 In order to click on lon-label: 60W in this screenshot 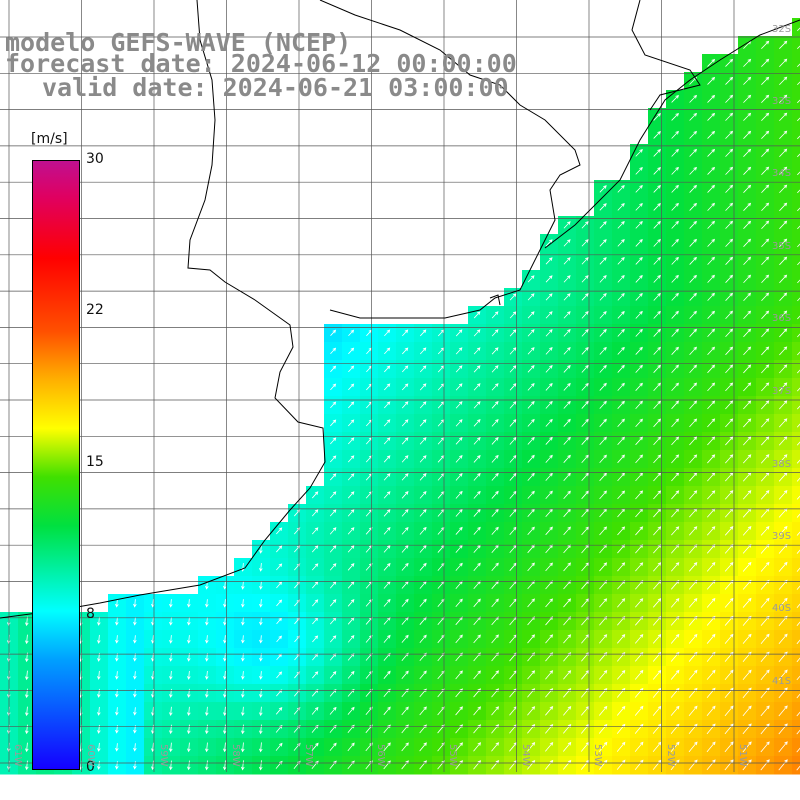, I will do `click(90, 755)`.